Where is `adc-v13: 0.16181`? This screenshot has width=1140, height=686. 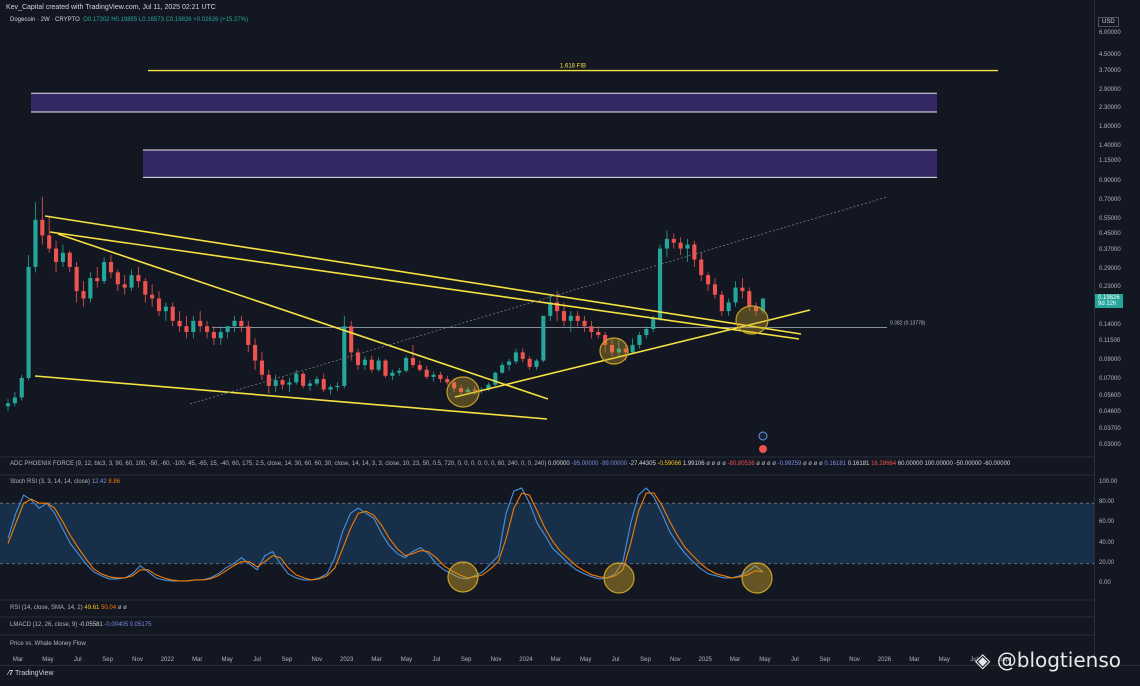 adc-v13: 0.16181 is located at coordinates (858, 464).